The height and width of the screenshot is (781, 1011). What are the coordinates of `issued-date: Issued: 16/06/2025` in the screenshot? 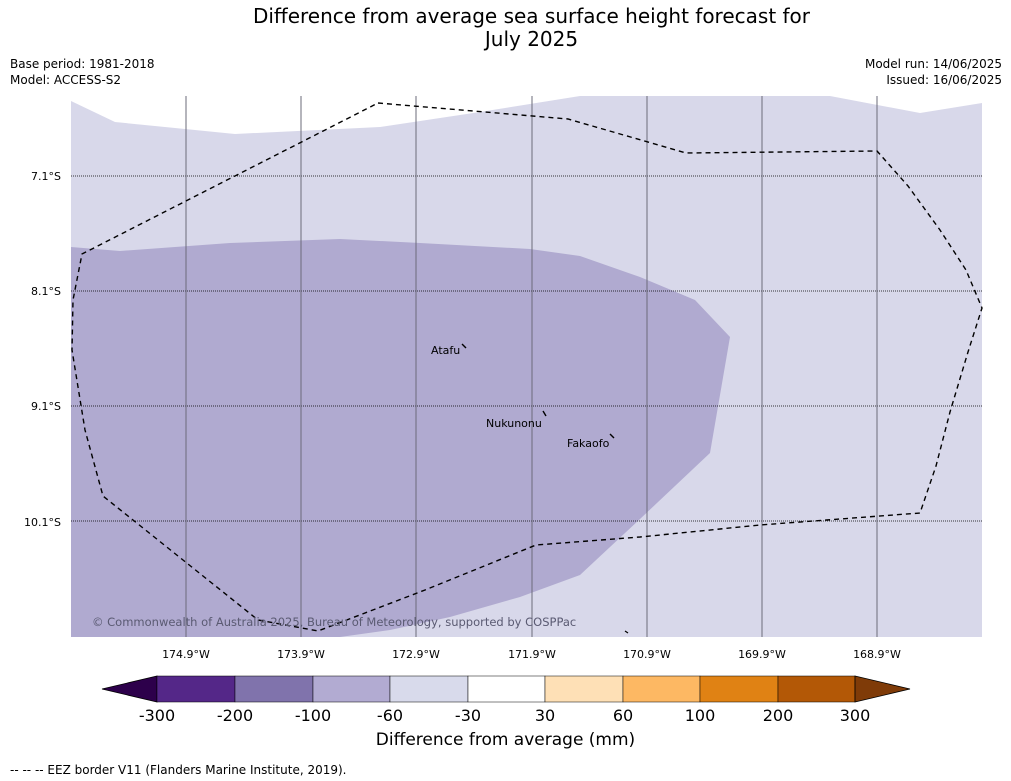 It's located at (944, 80).